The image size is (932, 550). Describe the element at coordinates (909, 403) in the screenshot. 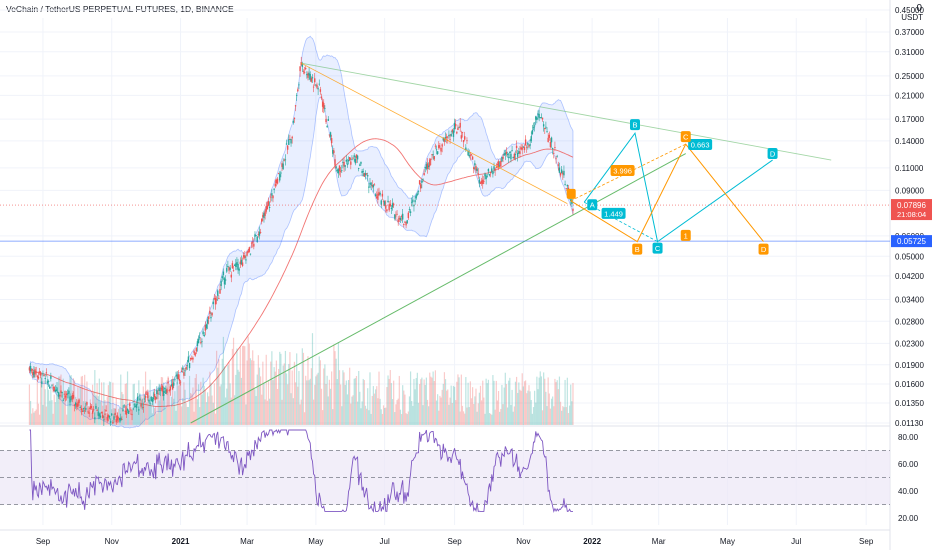

I see `price-tick-label: 0.01350` at that location.